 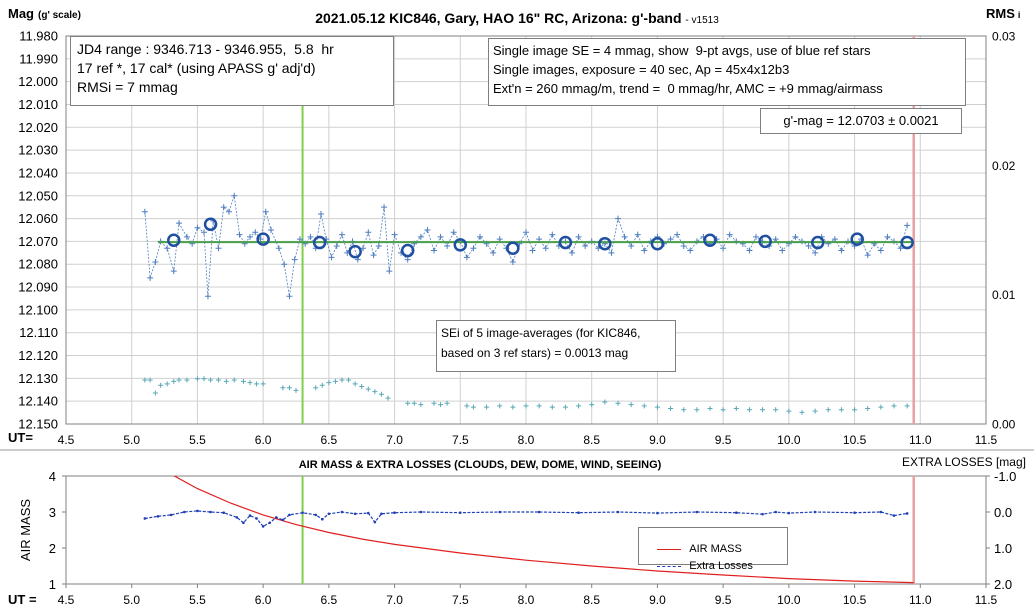 I want to click on top-y2-axis-label-suffix: i, so click(x=1019, y=15).